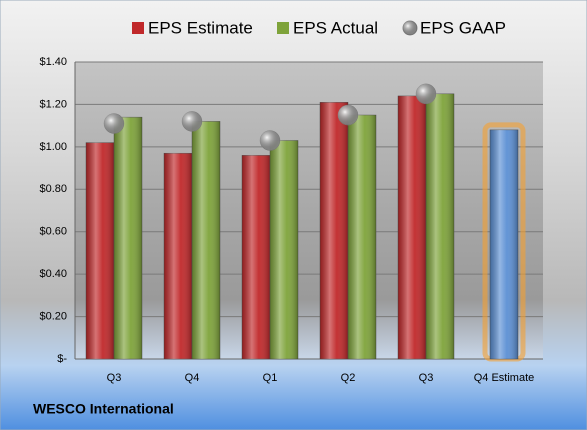  Describe the element at coordinates (270, 378) in the screenshot. I see `x-tick-label: Q1` at that location.